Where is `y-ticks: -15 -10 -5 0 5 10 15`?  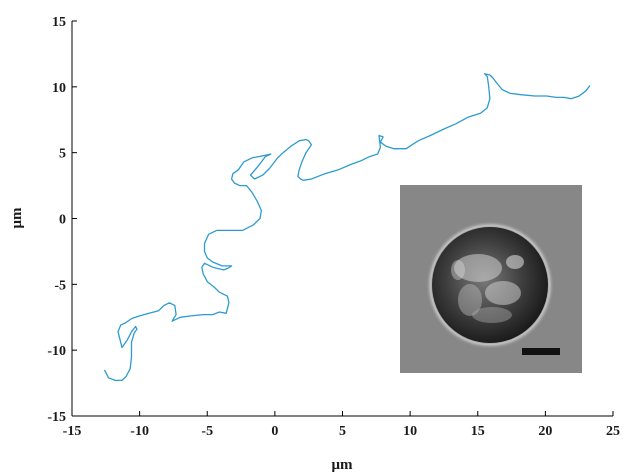
y-ticks: -15 -10 -5 0 5 10 15 is located at coordinates (62, 220).